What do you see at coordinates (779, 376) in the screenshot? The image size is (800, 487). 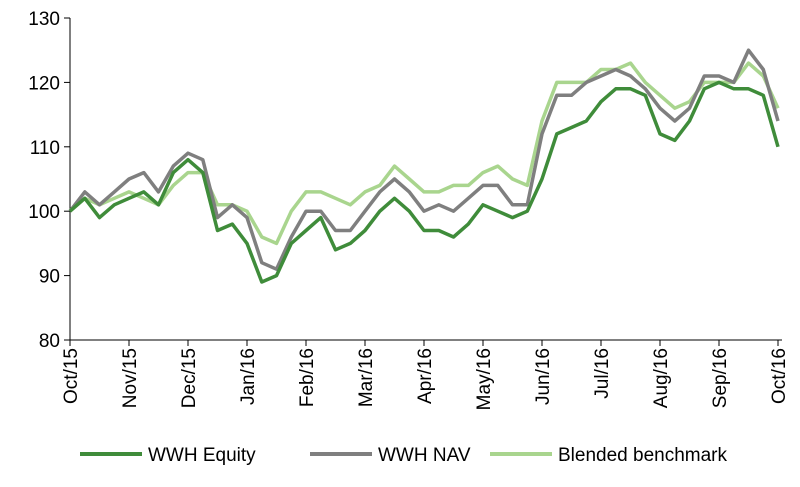 I see `x-tick-label: Oct/16` at bounding box center [779, 376].